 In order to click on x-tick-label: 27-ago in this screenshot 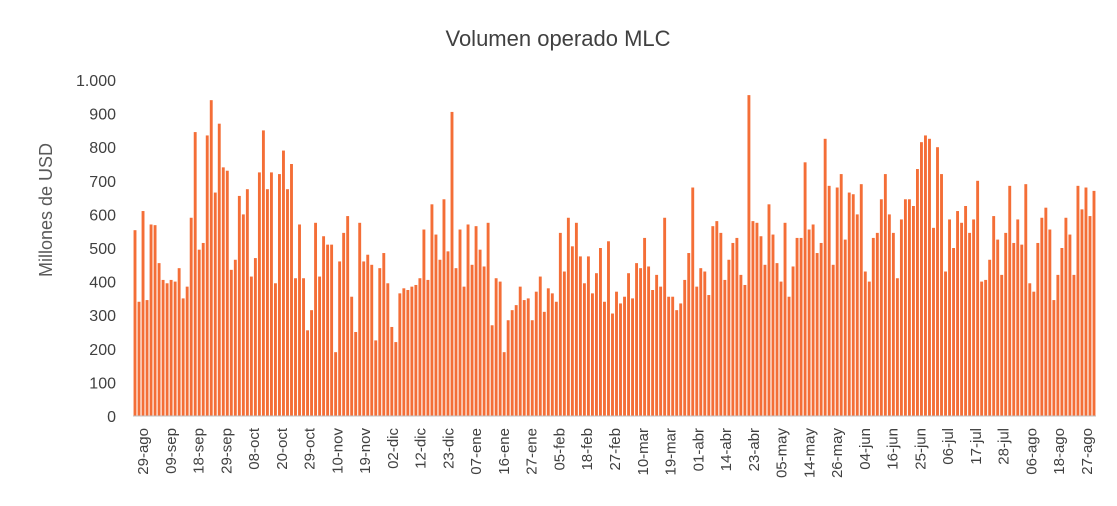, I will do `click(1087, 451)`.